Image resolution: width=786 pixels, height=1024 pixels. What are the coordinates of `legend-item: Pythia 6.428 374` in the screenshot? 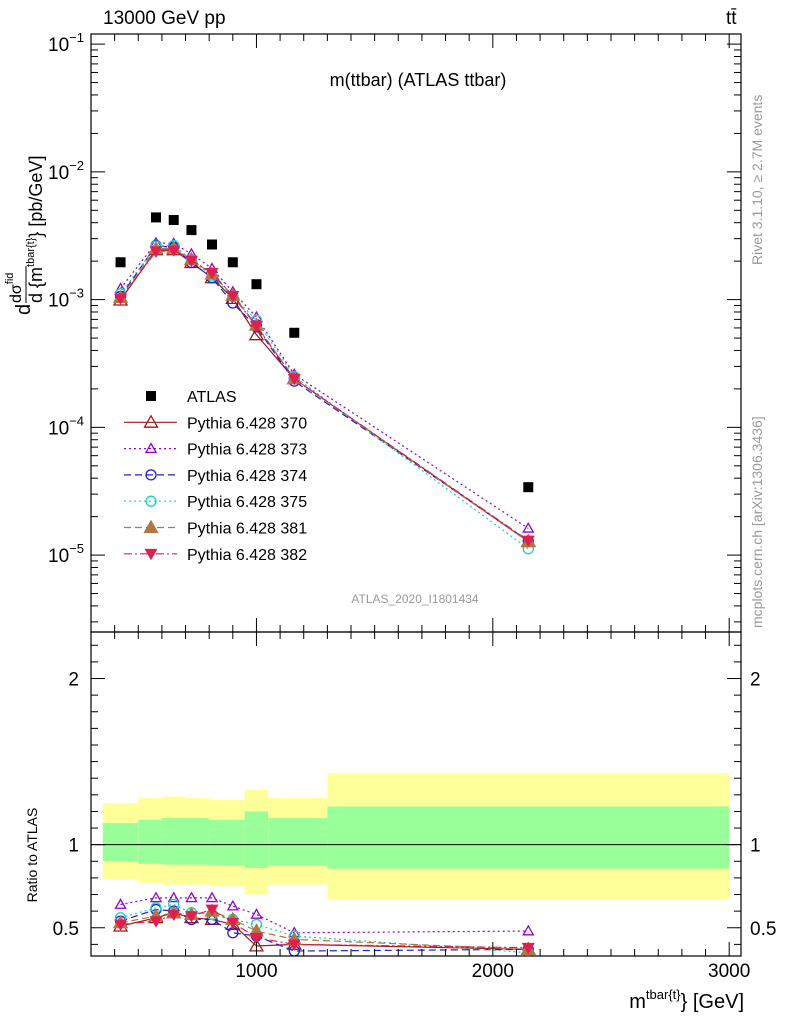 It's located at (215, 476).